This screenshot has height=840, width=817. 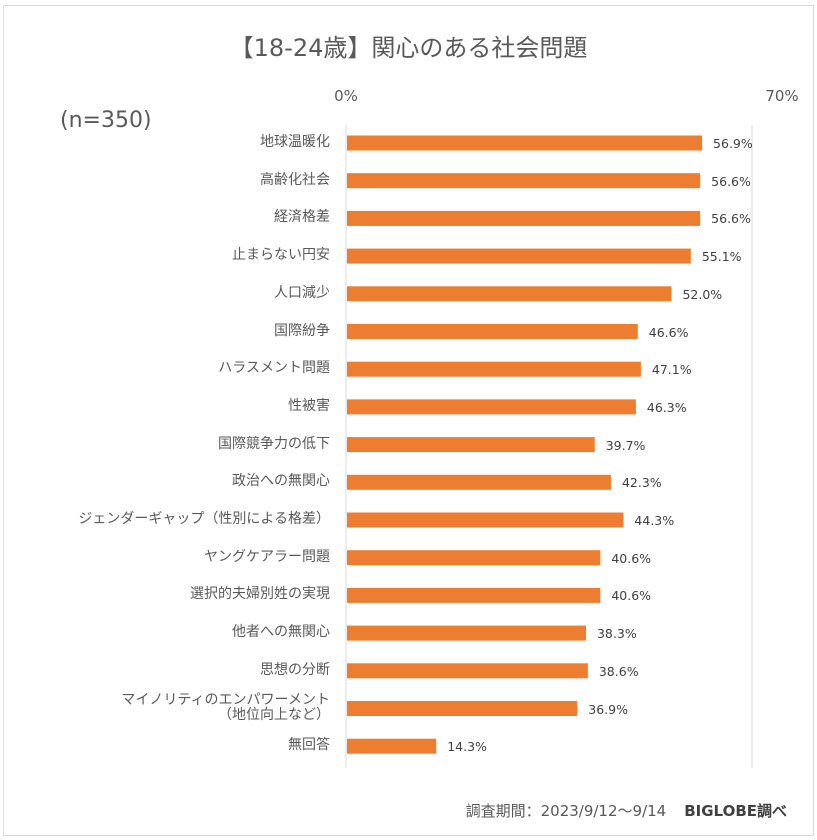 I want to click on category-label: ハラスメント問題, so click(x=274, y=368).